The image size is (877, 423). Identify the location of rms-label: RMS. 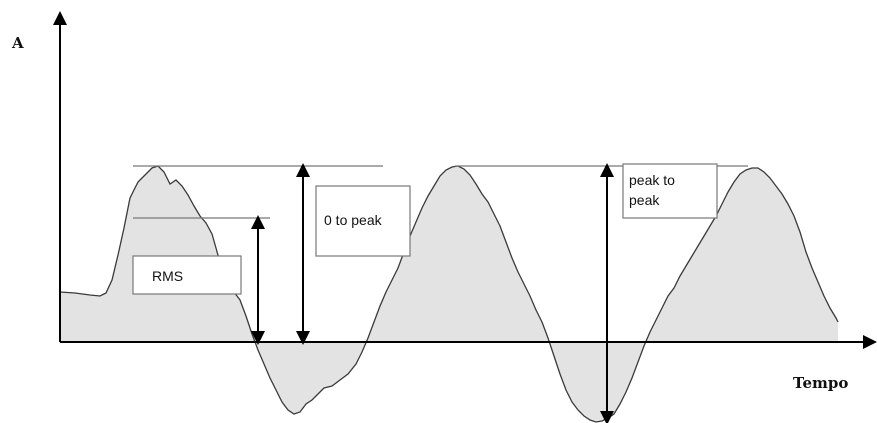
(167, 276).